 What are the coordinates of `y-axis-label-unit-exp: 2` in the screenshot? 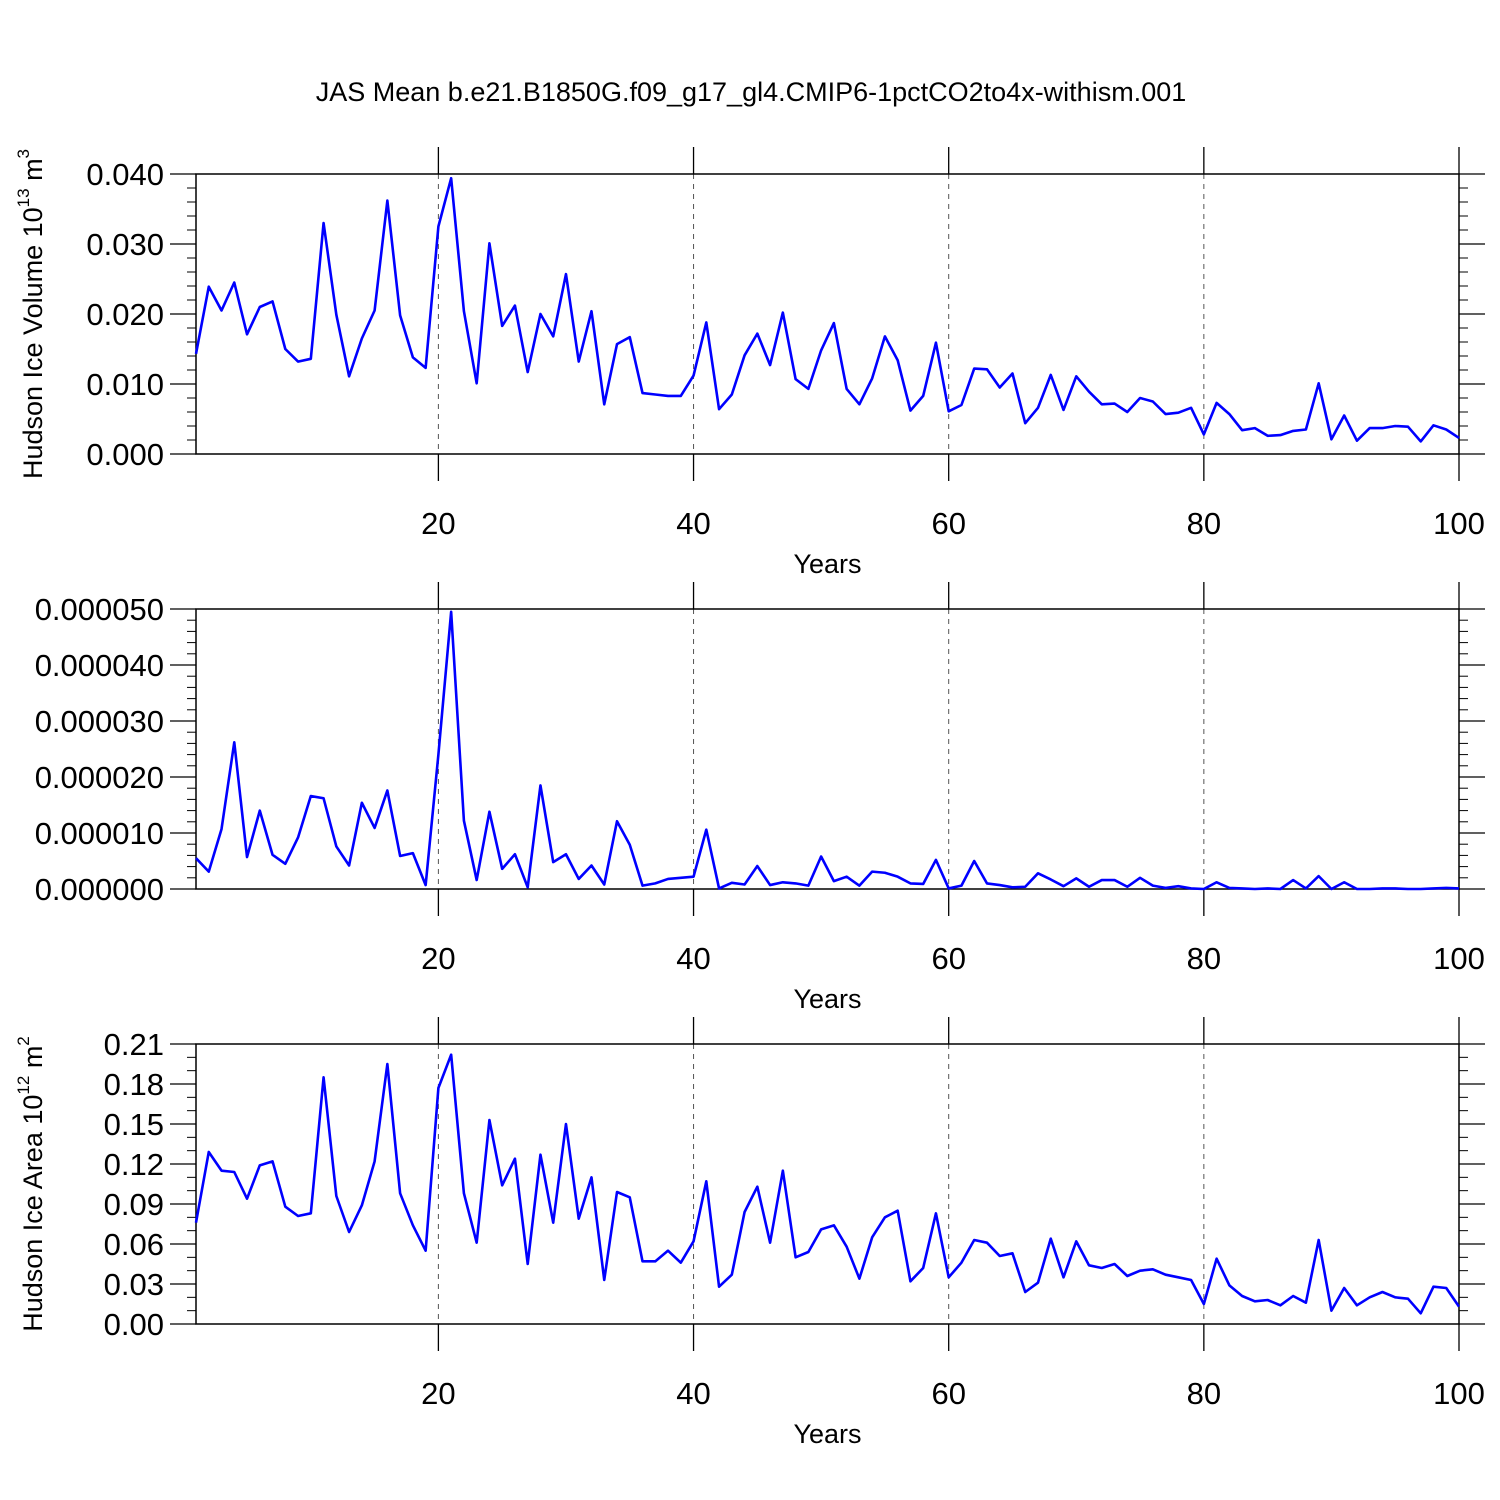 It's located at (23, 1040).